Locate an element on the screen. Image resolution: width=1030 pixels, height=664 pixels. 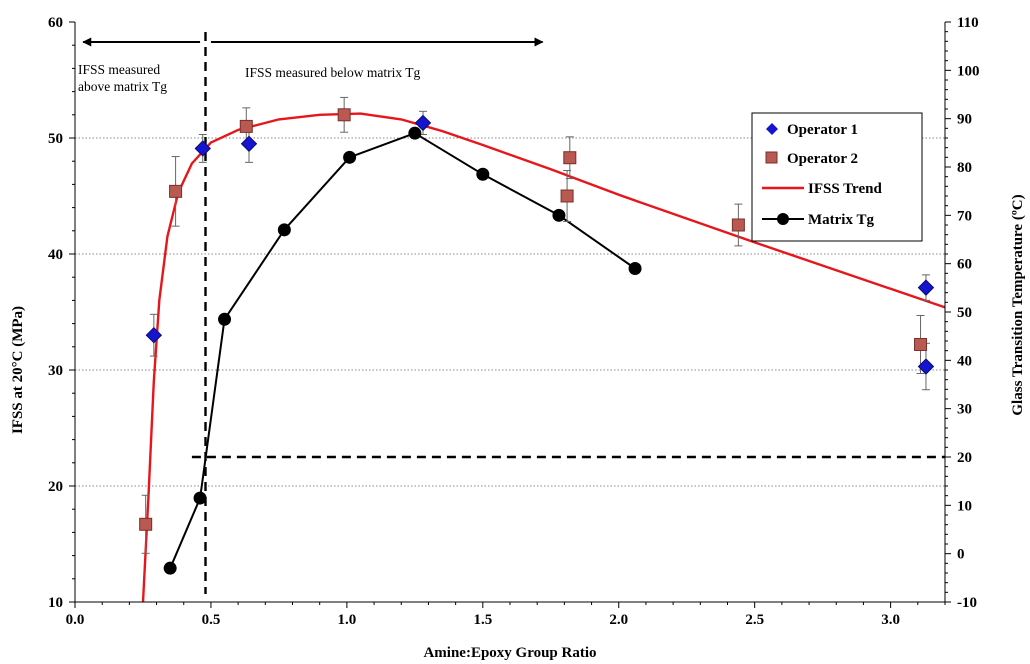
x-axis-title: Amine:Epoxy Group Ratio is located at coordinates (509, 653).